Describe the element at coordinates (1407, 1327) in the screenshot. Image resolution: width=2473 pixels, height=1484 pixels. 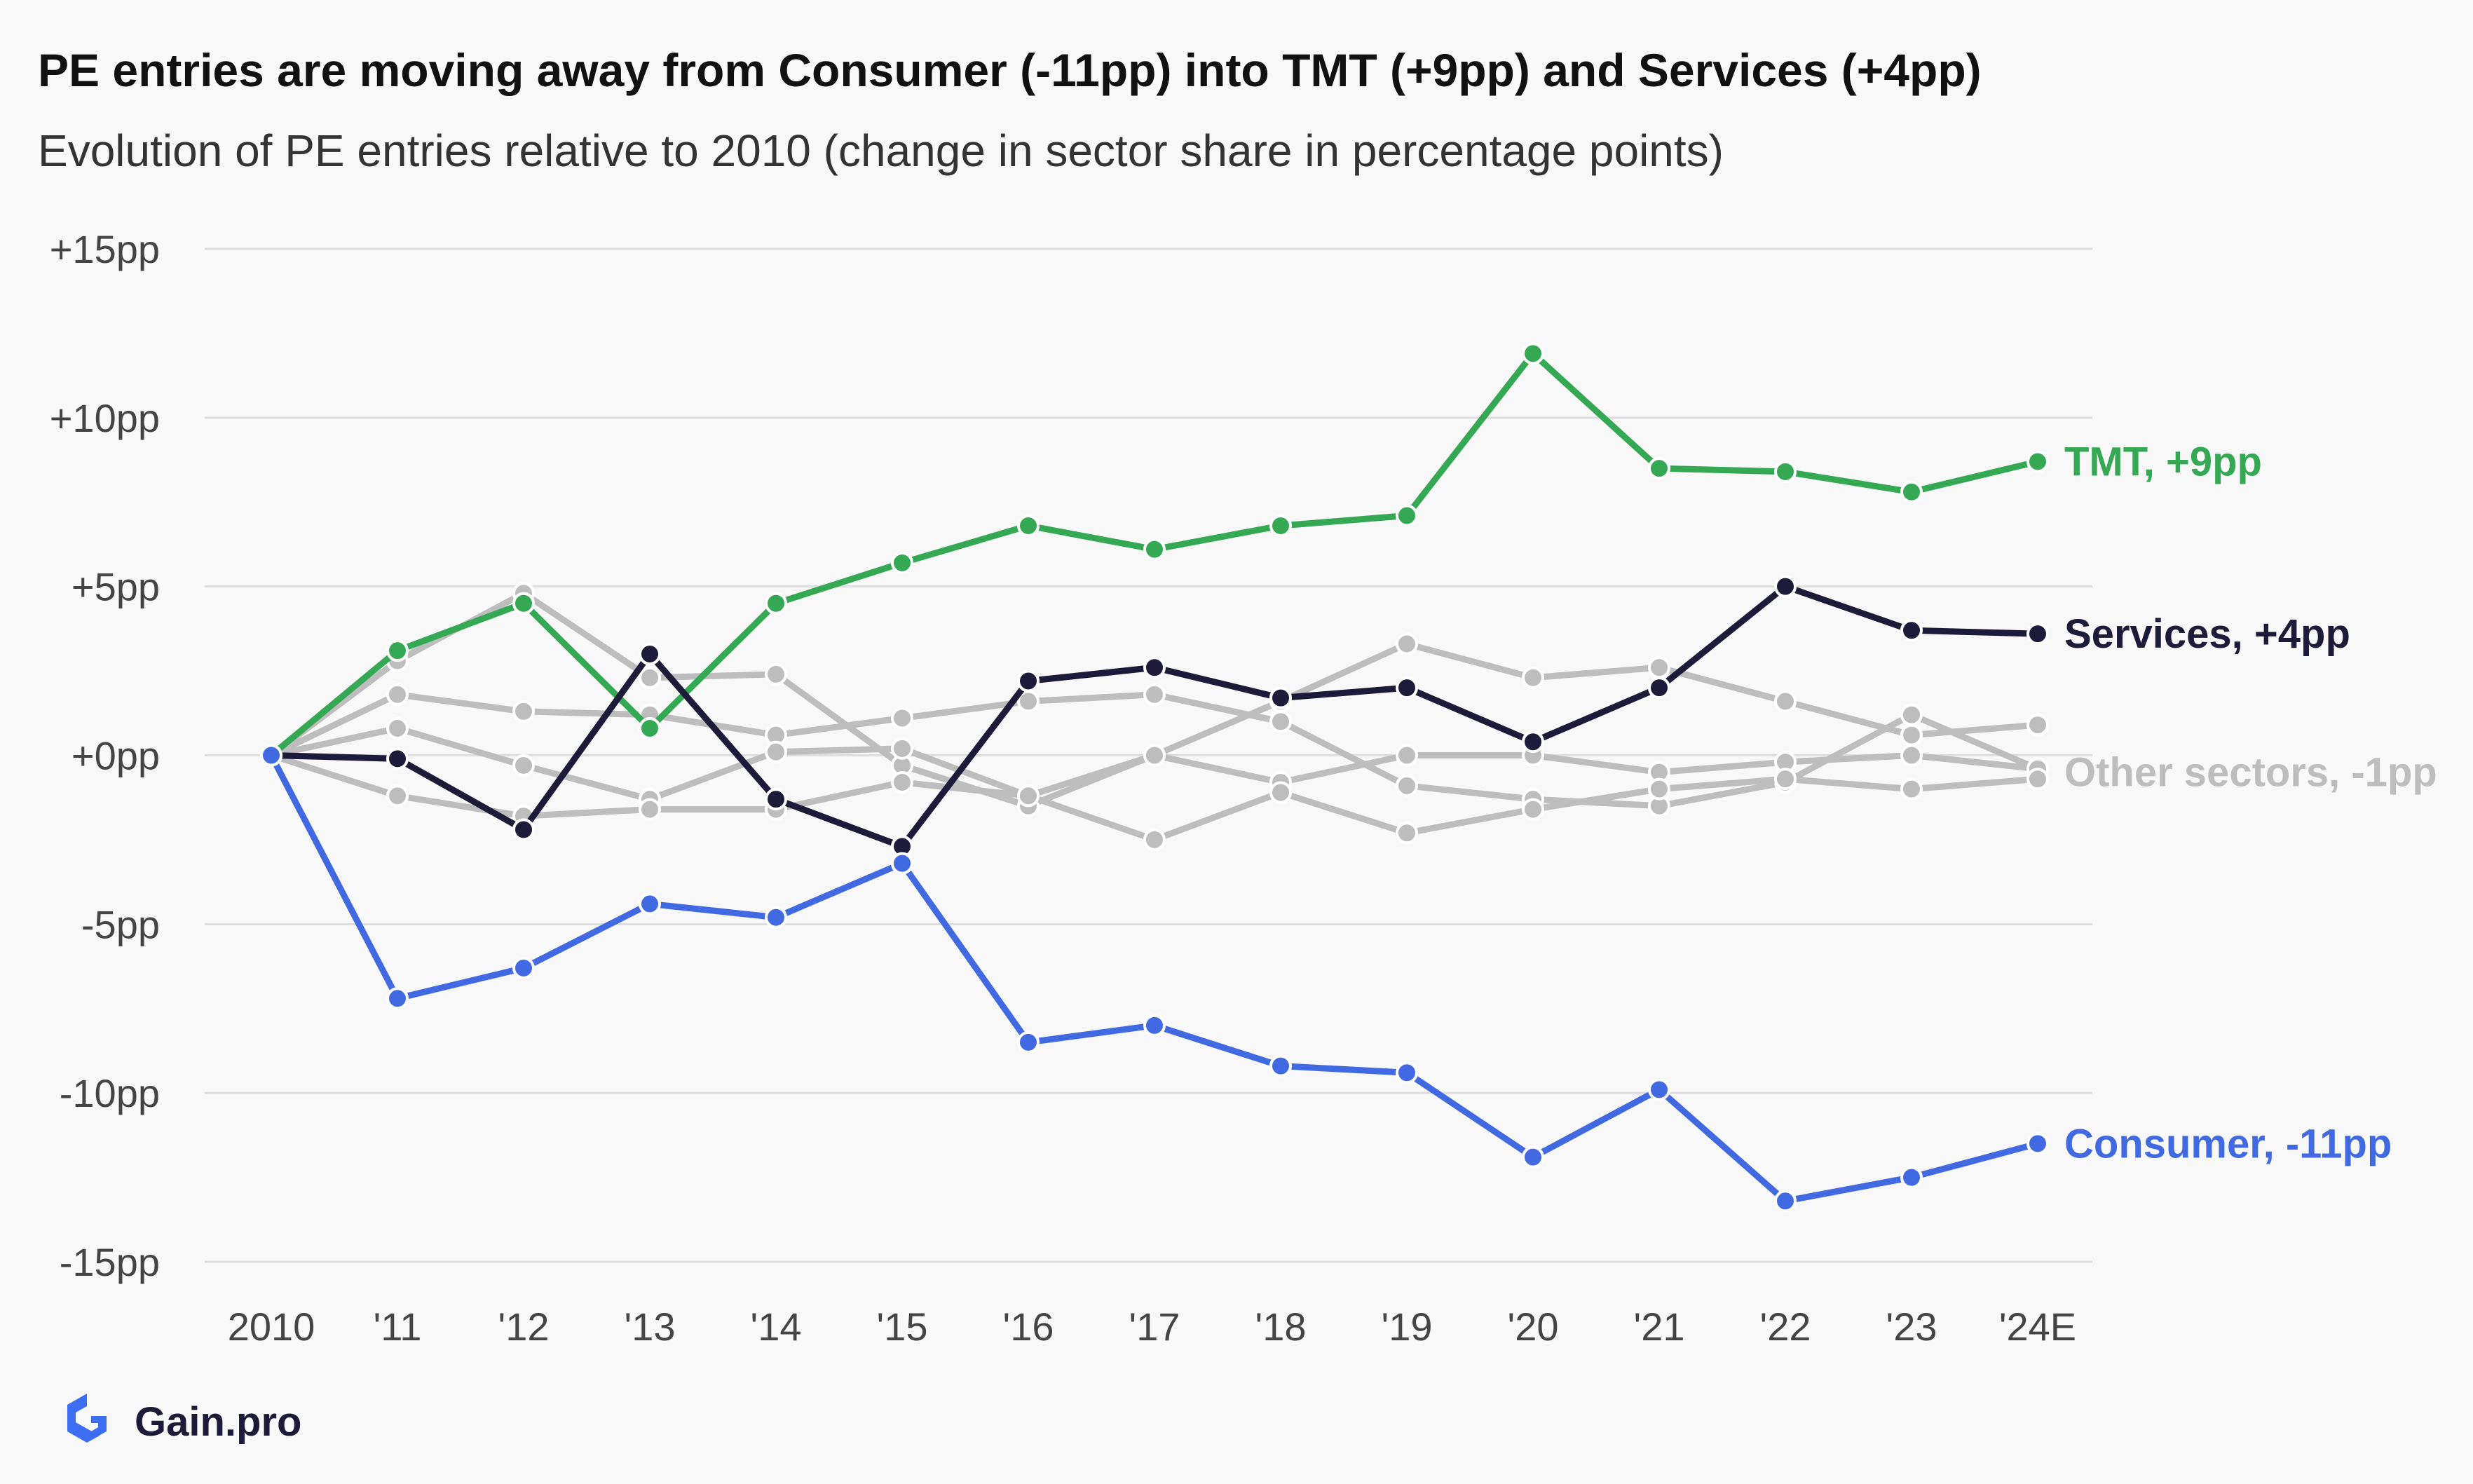
I see `x-tick-label: '19` at that location.